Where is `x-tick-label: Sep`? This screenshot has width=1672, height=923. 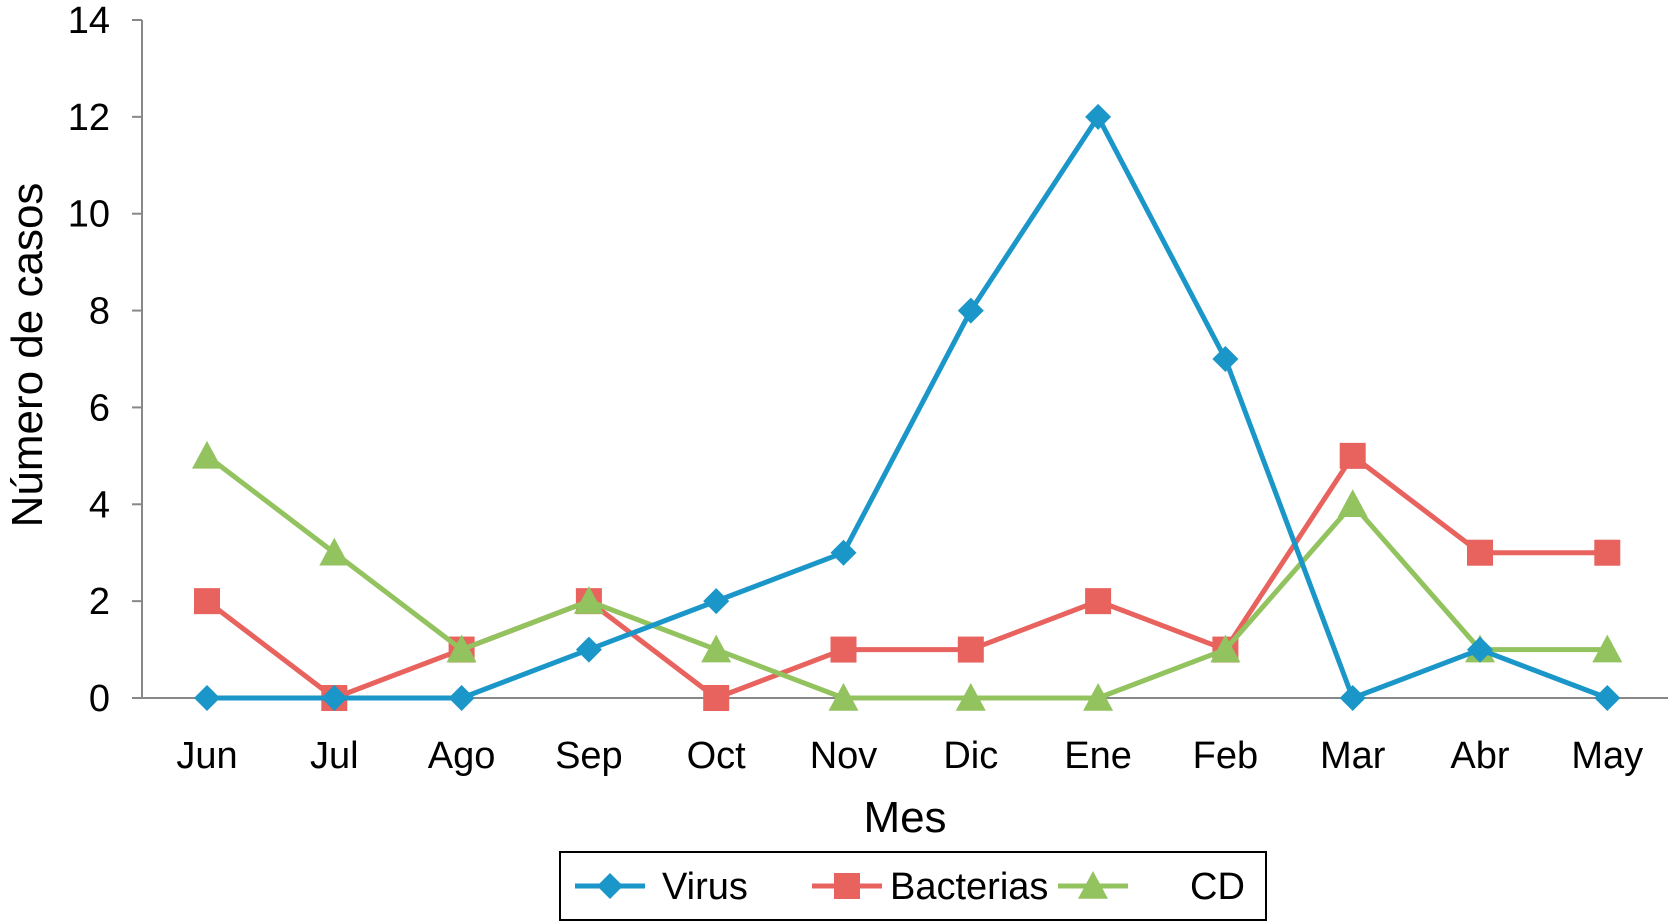 x-tick-label: Sep is located at coordinates (589, 756).